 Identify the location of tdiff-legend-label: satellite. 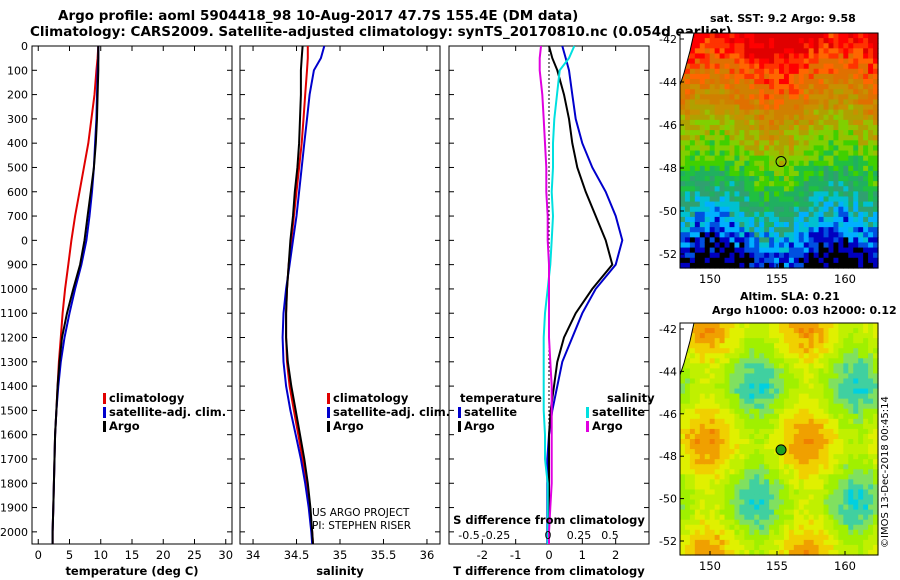
(490, 412).